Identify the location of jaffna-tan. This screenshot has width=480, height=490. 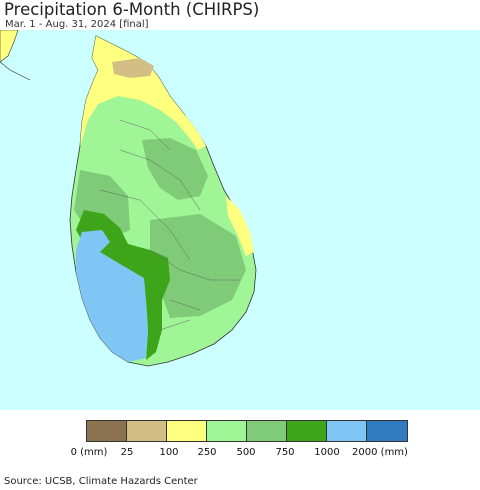
(133, 68).